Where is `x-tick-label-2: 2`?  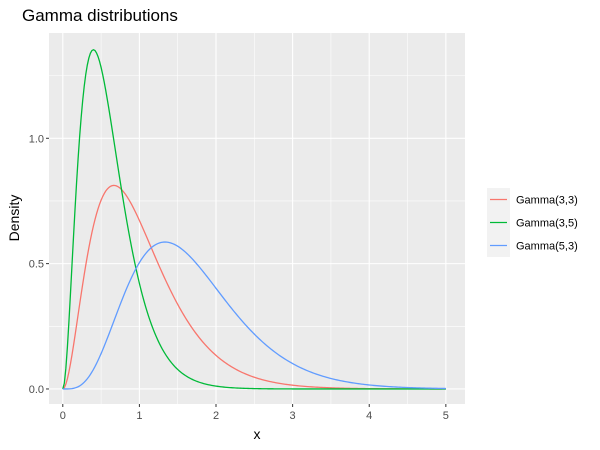
x-tick-label-2: 2 is located at coordinates (216, 416).